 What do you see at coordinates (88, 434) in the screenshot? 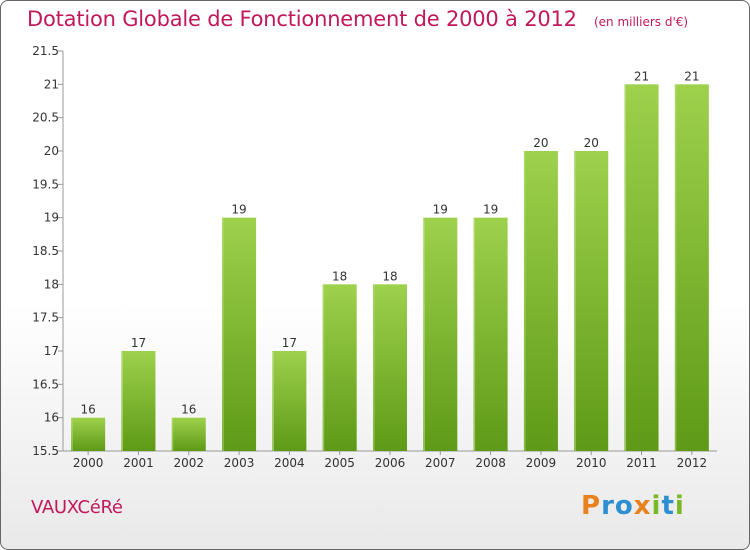
I see `bar-2000` at bounding box center [88, 434].